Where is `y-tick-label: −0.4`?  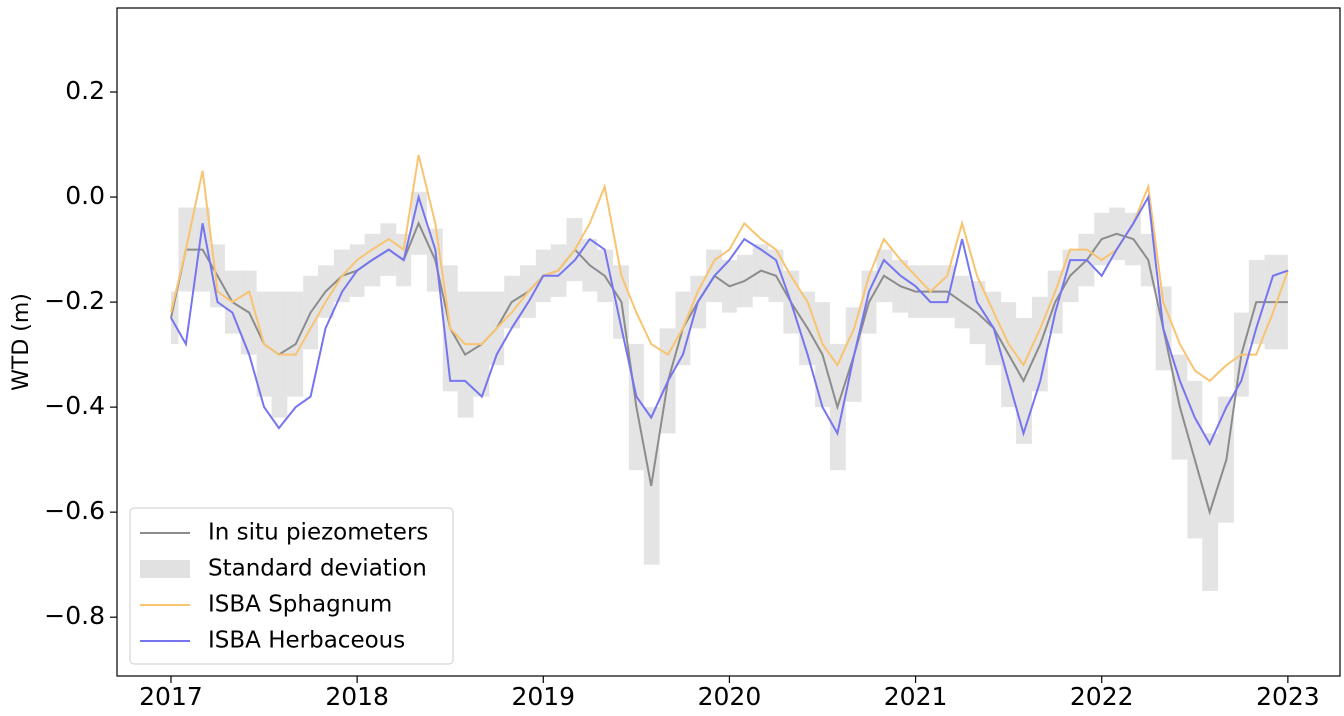
y-tick-label: −0.4 is located at coordinates (74, 405).